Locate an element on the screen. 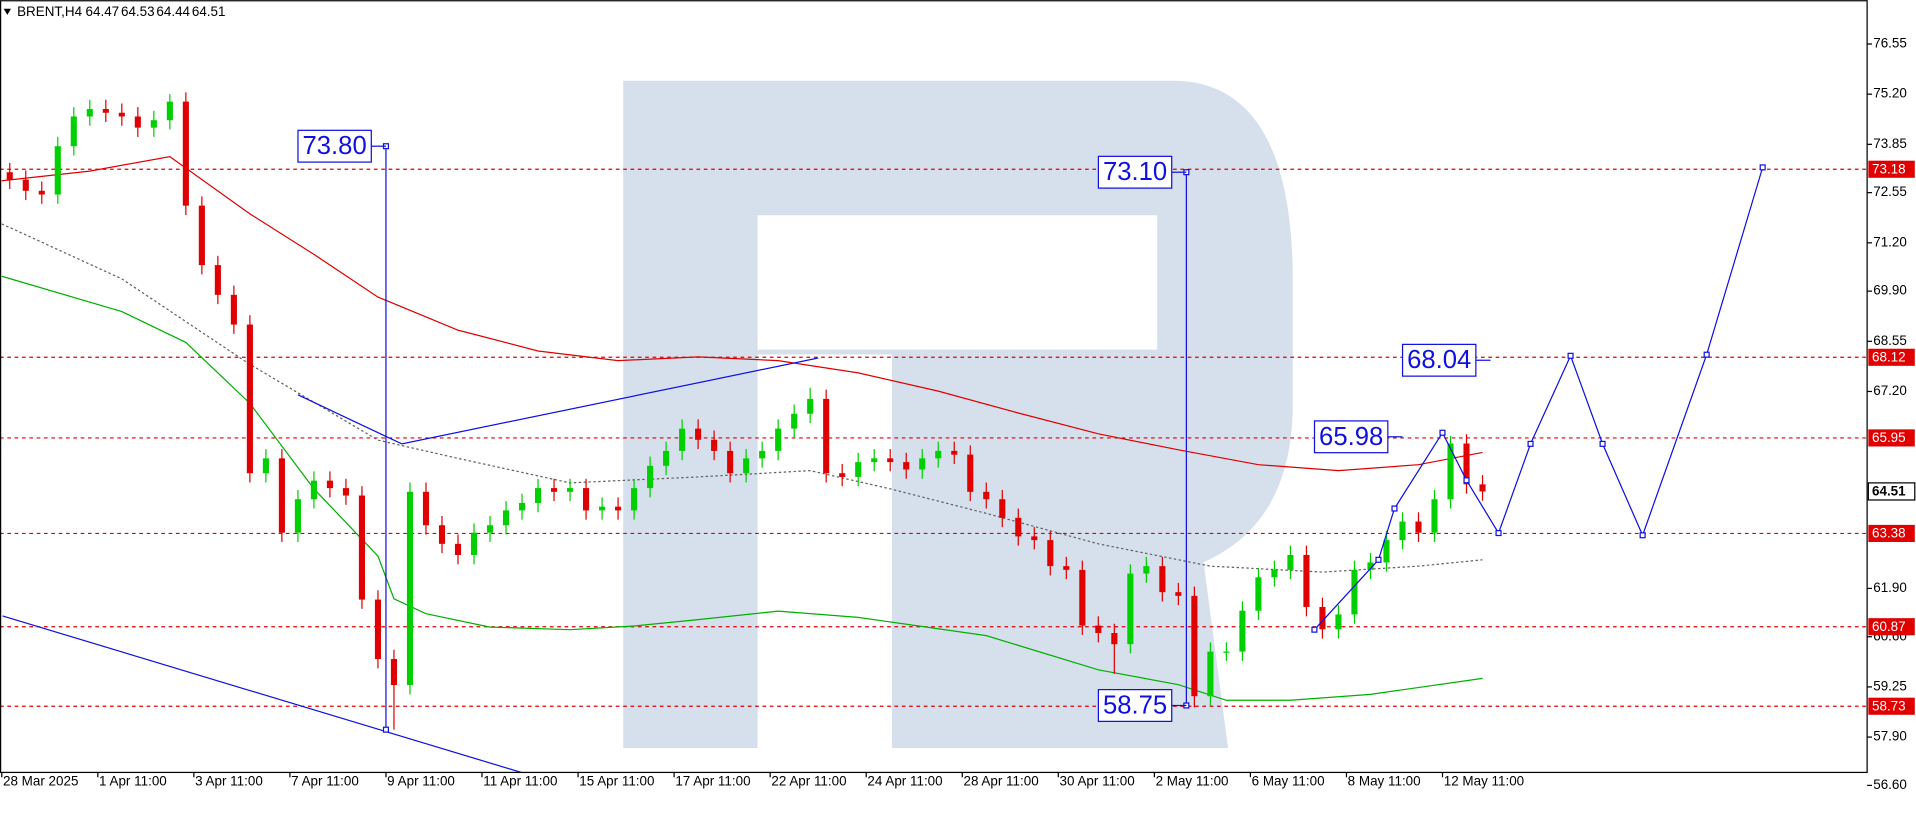 The height and width of the screenshot is (830, 1916). y-tick-label: 59.25 is located at coordinates (1890, 685).